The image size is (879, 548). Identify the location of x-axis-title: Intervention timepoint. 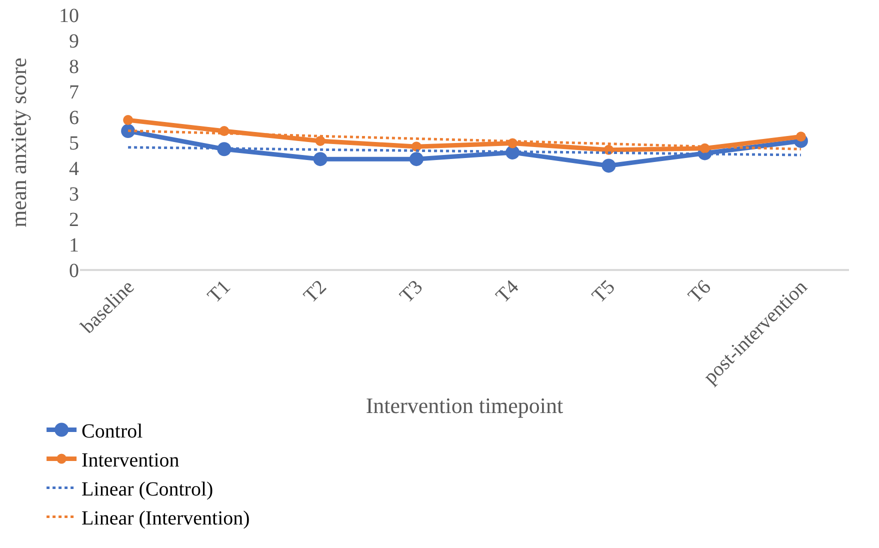
(465, 405).